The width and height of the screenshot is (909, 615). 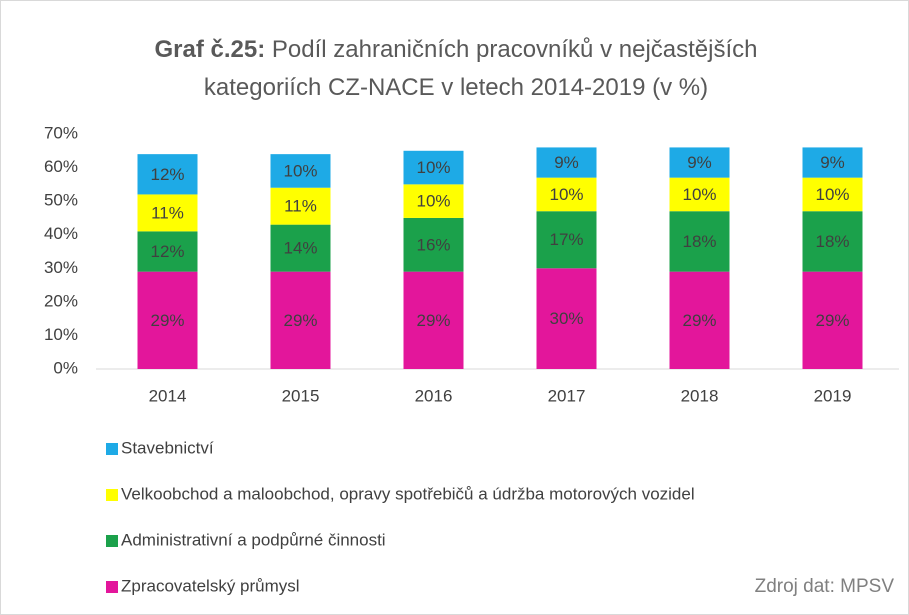 I want to click on x-tick-label: 2016, so click(x=434, y=395).